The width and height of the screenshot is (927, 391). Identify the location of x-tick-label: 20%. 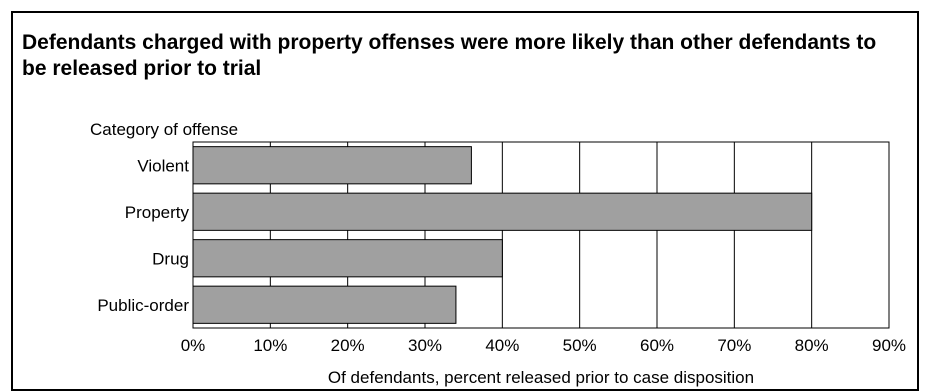
(348, 345).